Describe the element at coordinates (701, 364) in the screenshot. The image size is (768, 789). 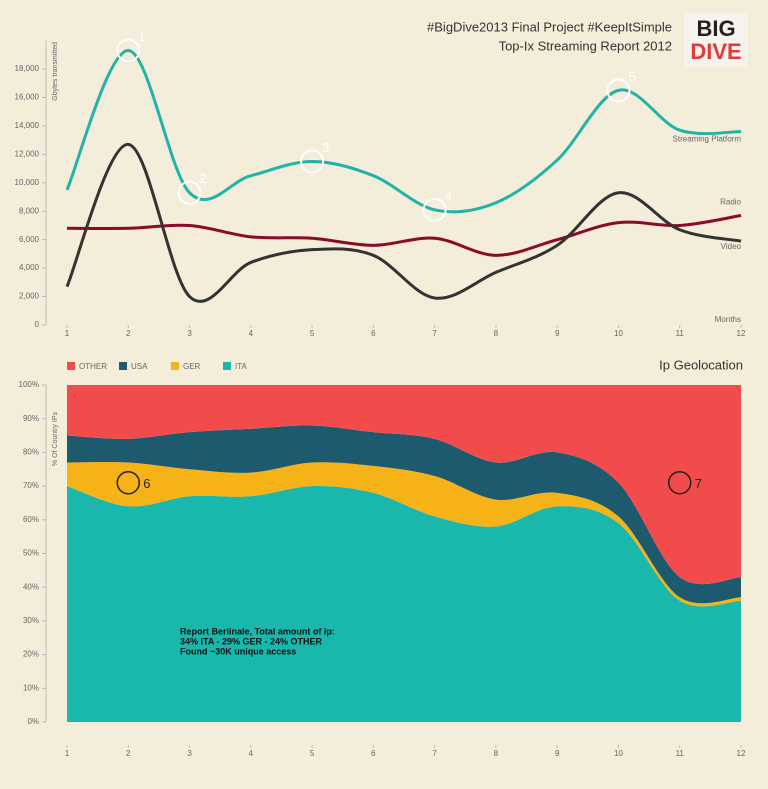
I see `chart-title: Ip Geolocation` at that location.